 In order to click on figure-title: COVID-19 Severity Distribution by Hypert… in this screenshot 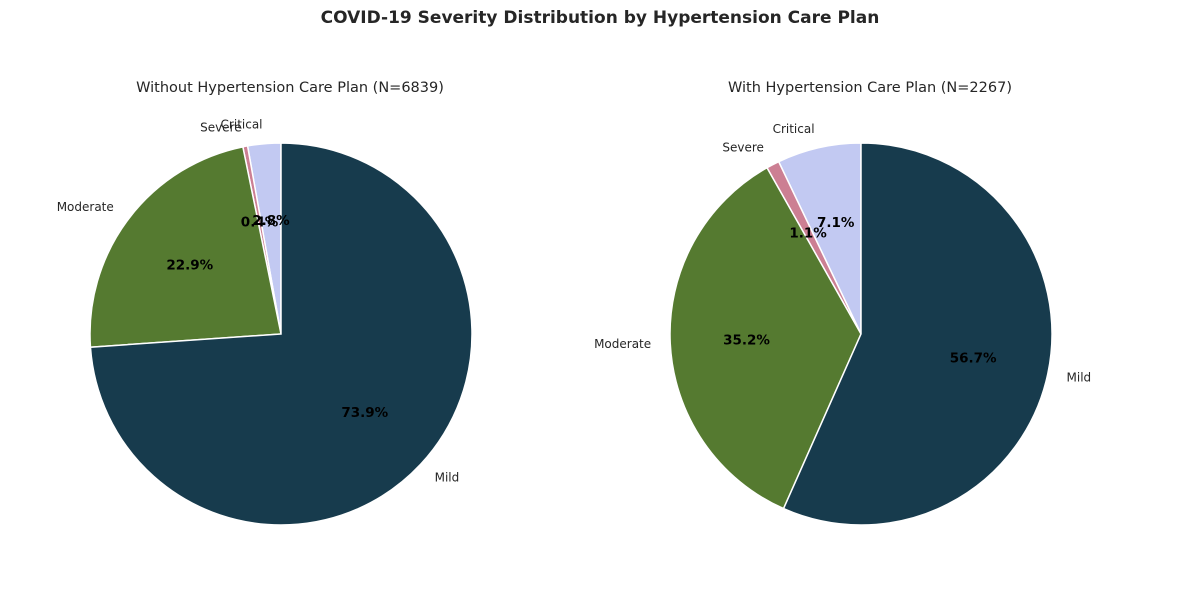, I will do `click(600, 18)`.